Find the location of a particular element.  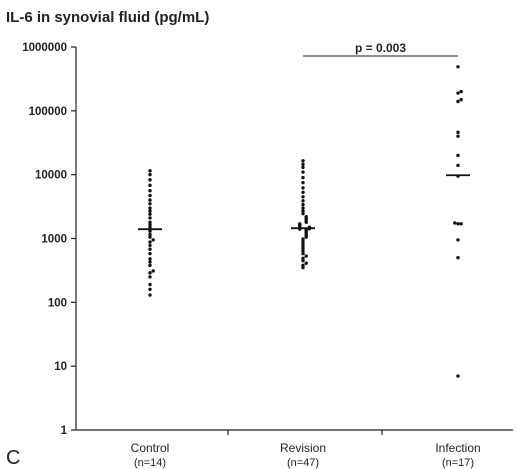

y-tick-label: 1 is located at coordinates (64, 431).